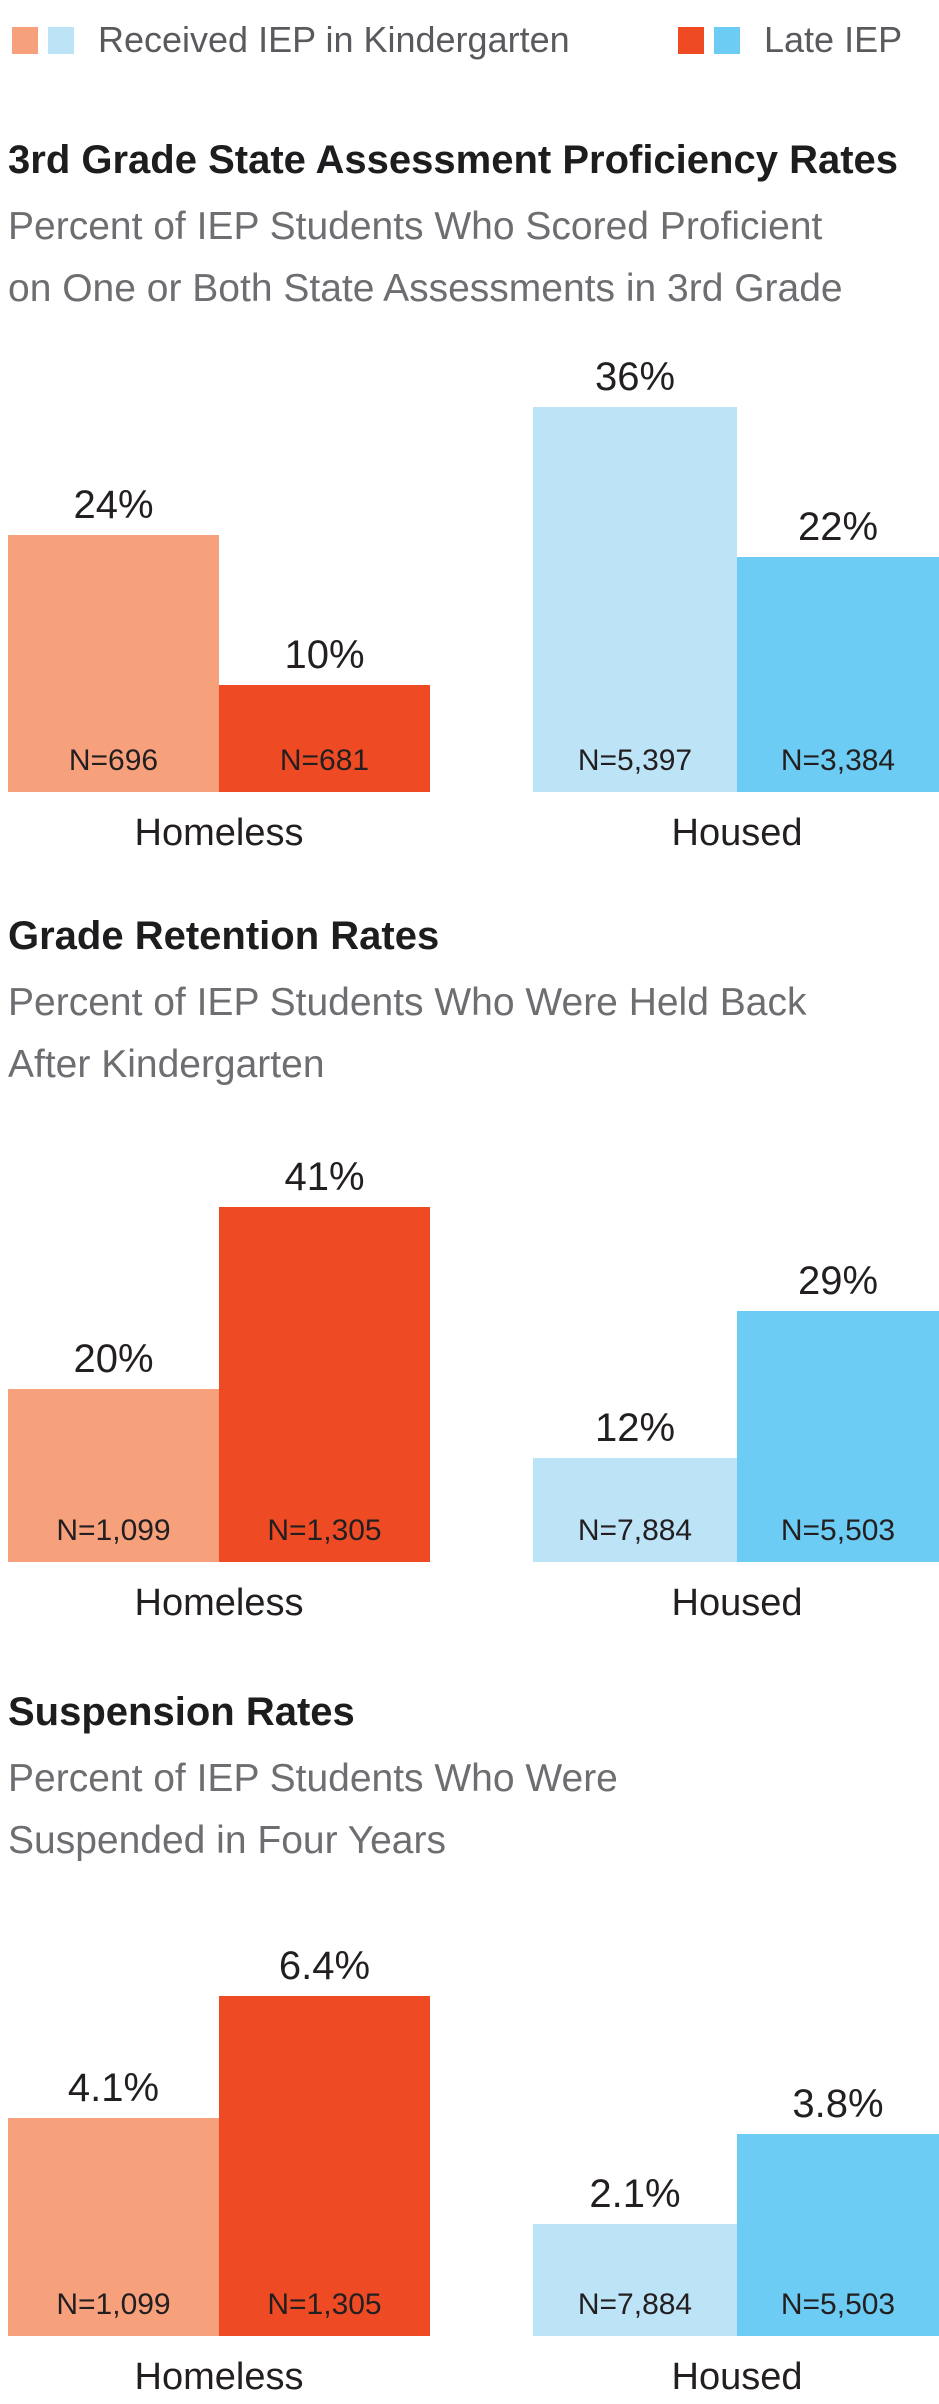 This screenshot has width=939, height=2404. Describe the element at coordinates (25, 40) in the screenshot. I see `legend-swatch-received-homeless` at that location.